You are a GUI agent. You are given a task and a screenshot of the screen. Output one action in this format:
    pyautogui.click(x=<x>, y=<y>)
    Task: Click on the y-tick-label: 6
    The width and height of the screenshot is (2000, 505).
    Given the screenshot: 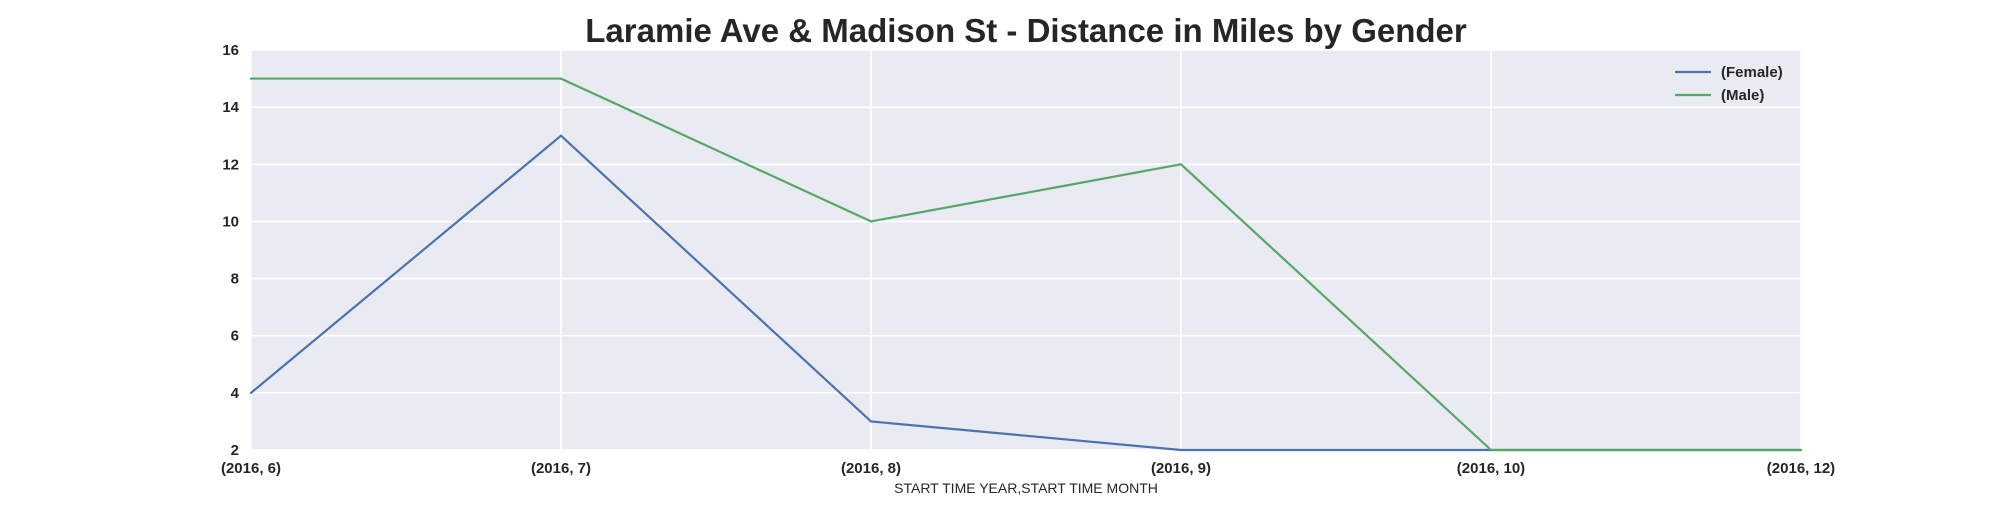 What is the action you would take?
    pyautogui.click(x=235, y=336)
    